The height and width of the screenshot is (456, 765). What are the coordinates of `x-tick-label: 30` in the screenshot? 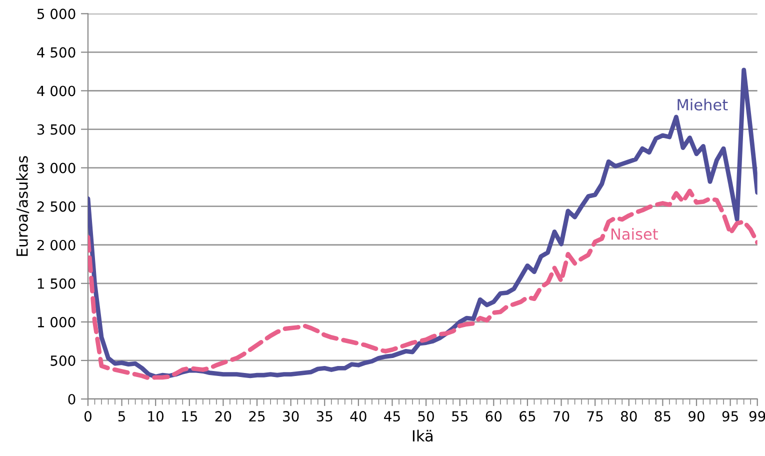 It's located at (291, 416).